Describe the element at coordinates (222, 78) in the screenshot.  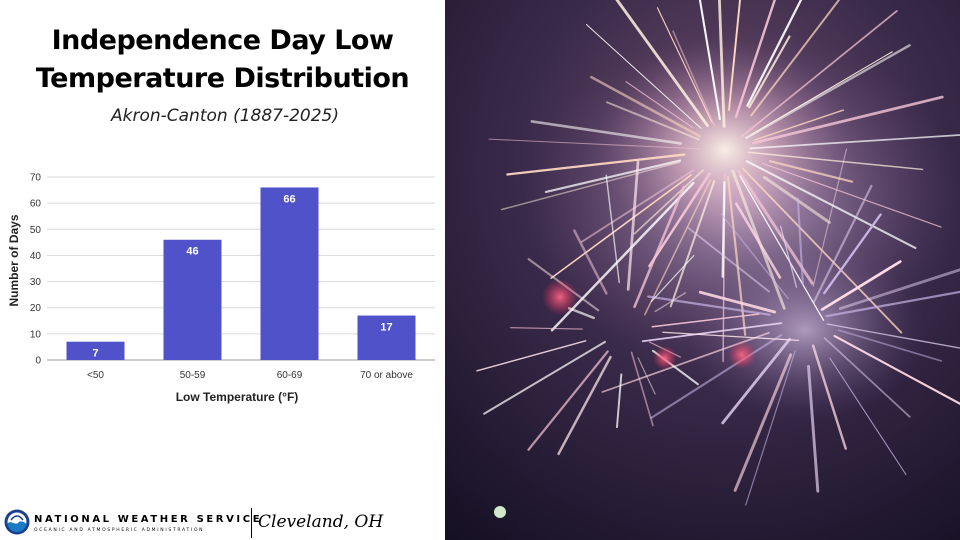
I see `title-line-2: Temperature Distribution` at that location.